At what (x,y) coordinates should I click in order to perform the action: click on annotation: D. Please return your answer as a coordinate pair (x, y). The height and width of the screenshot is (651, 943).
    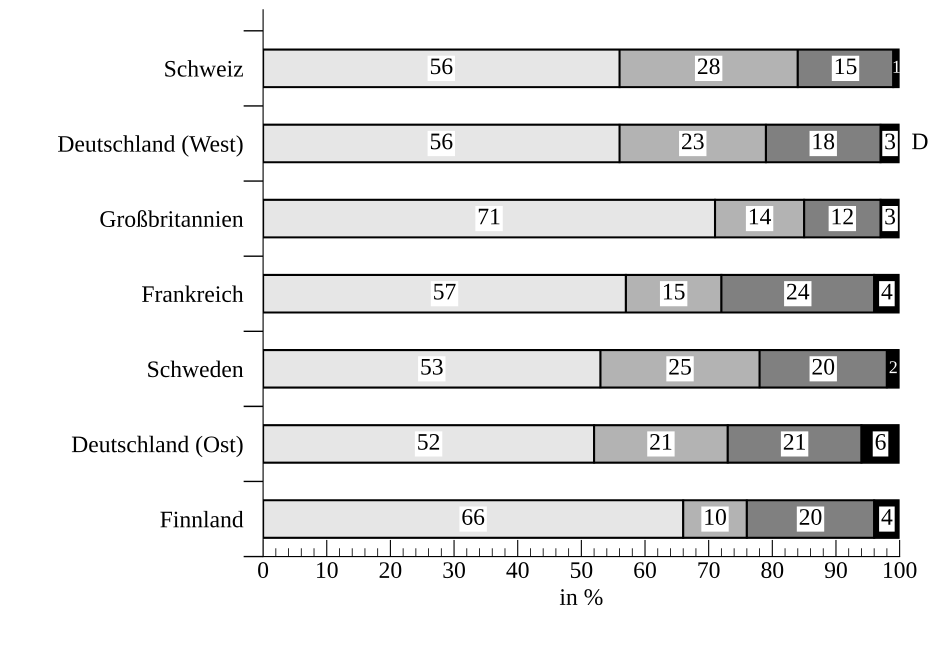
    Looking at the image, I should click on (920, 142).